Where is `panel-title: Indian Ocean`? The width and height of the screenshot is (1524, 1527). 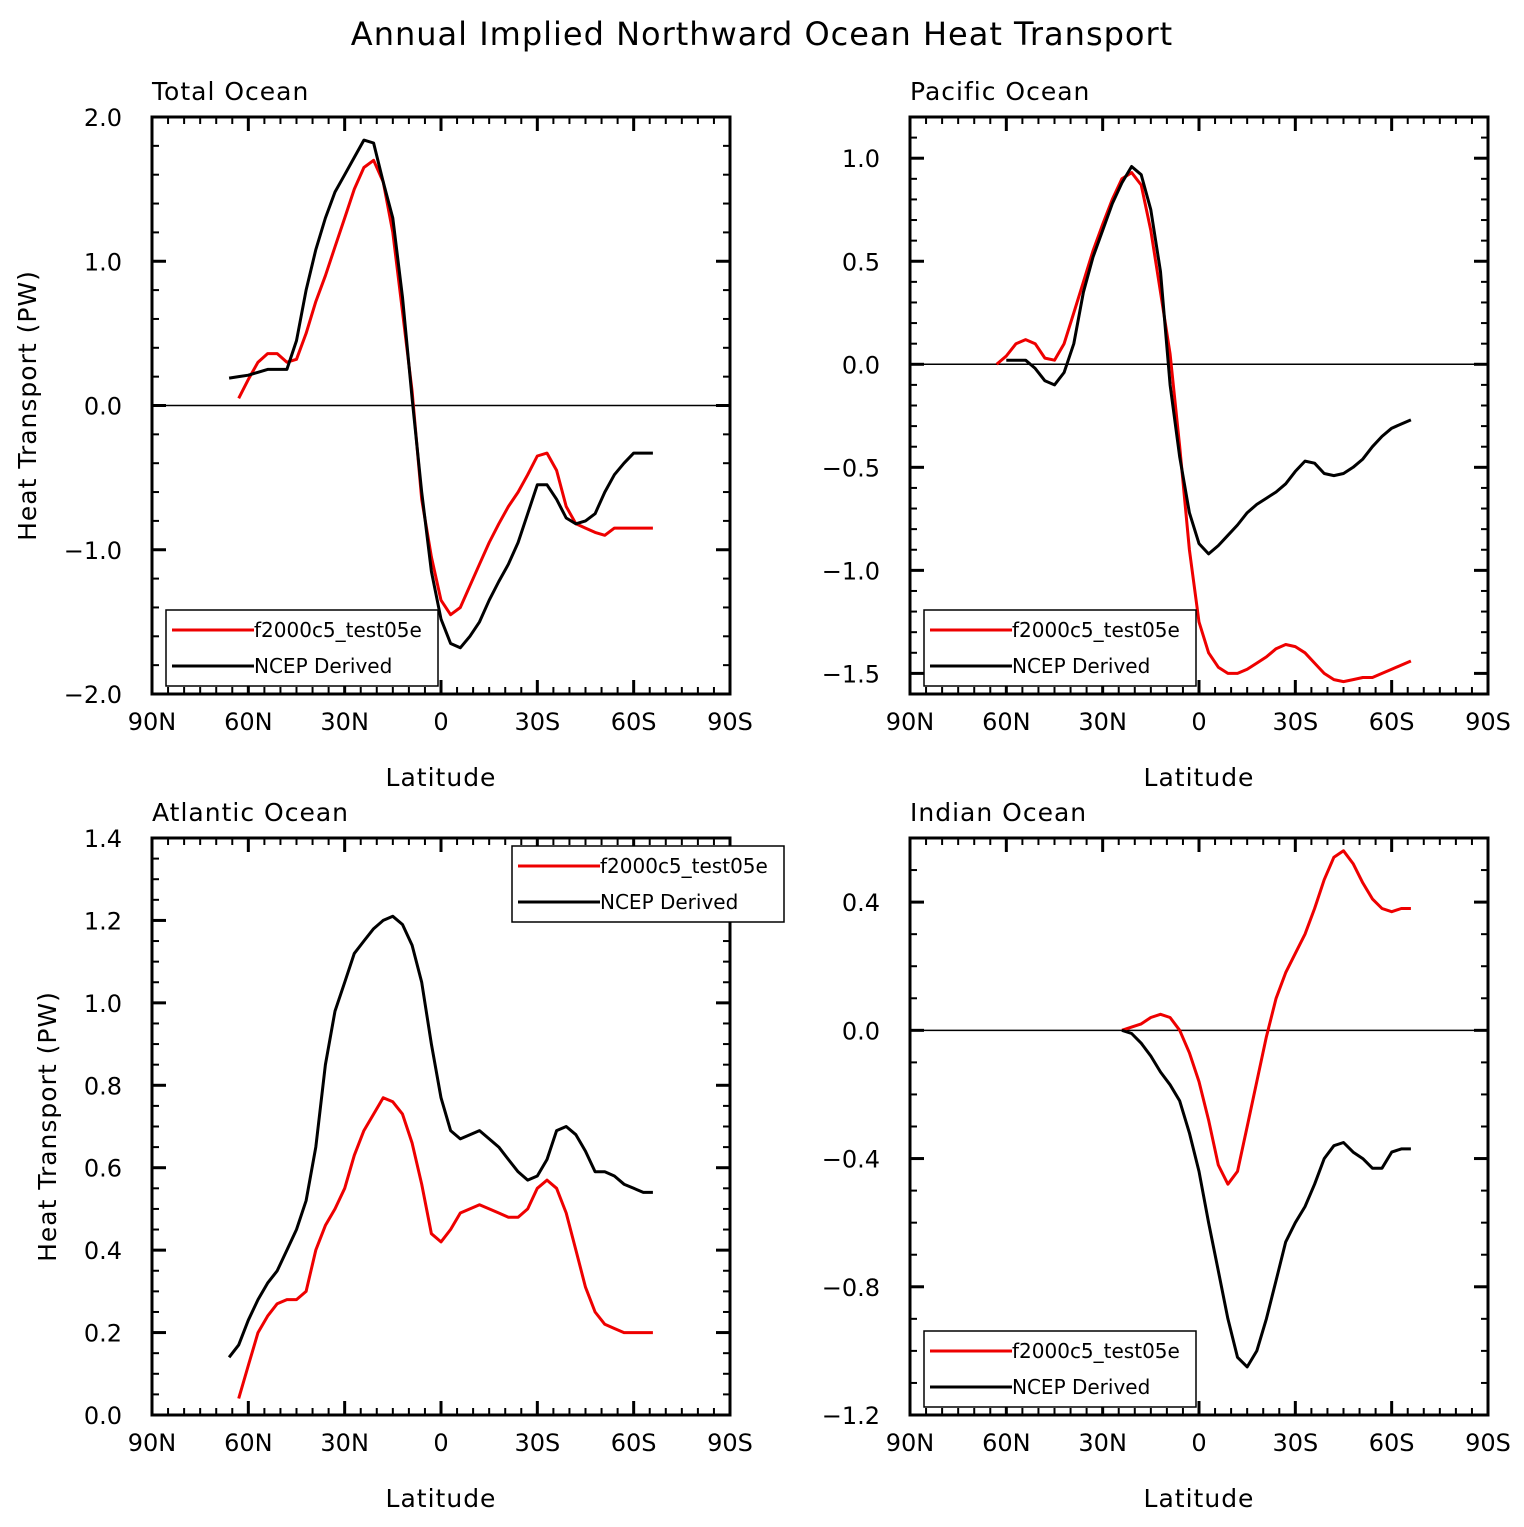 panel-title: Indian Ocean is located at coordinates (998, 812).